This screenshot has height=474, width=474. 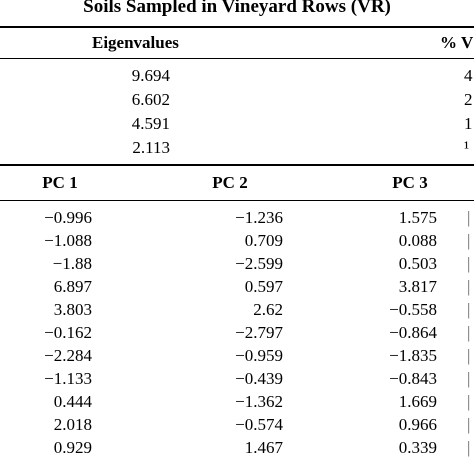 What do you see at coordinates (417, 286) in the screenshot?
I see `pc3-score-cell: 3.817` at bounding box center [417, 286].